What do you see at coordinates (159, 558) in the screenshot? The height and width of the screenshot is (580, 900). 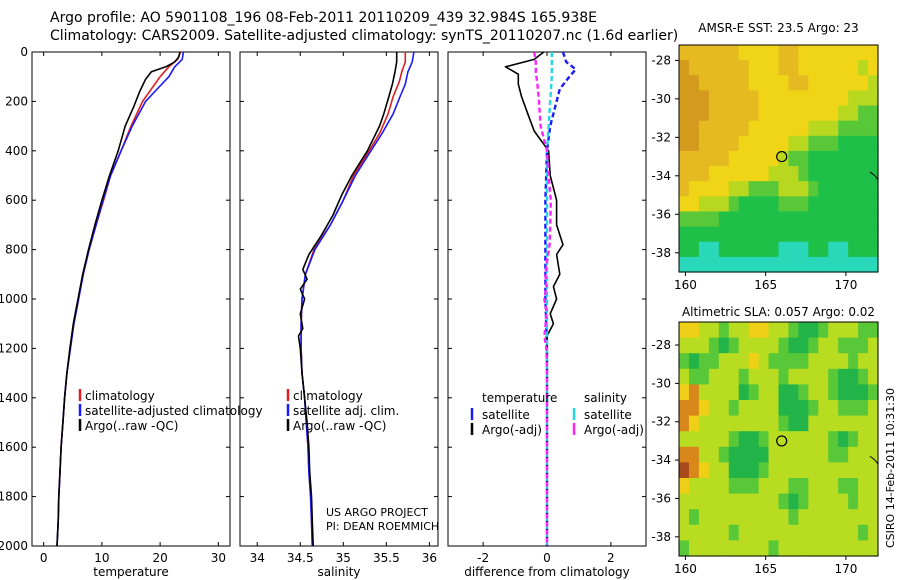 I see `x-tick-label: 20` at bounding box center [159, 558].